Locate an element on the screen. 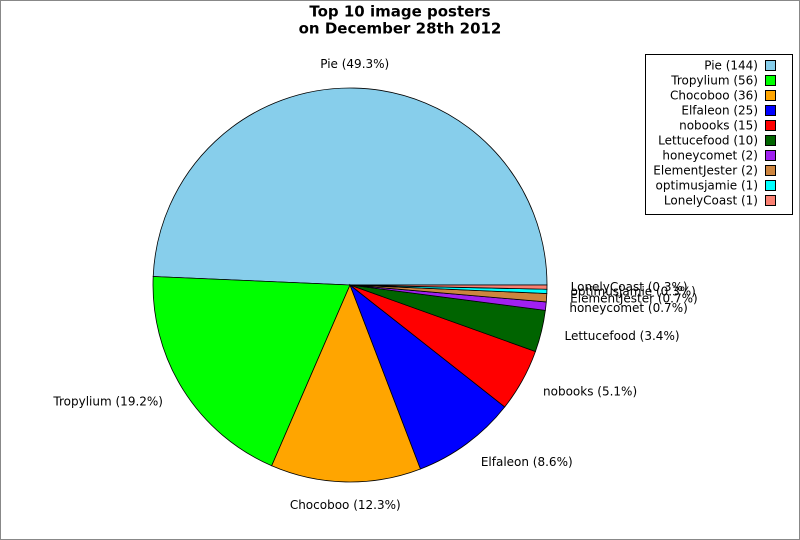 This screenshot has width=800, height=540. slice-label: Lettucefood (3.4%) is located at coordinates (621, 336).